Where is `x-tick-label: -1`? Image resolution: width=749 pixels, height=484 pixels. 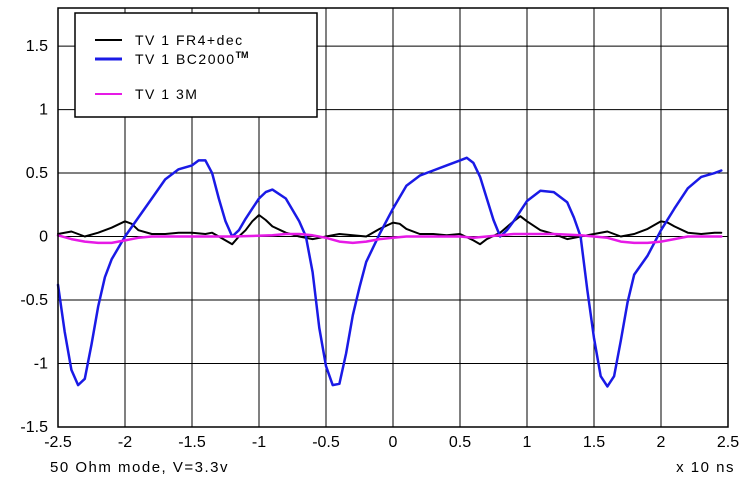
x-tick-label: -1 is located at coordinates (259, 442).